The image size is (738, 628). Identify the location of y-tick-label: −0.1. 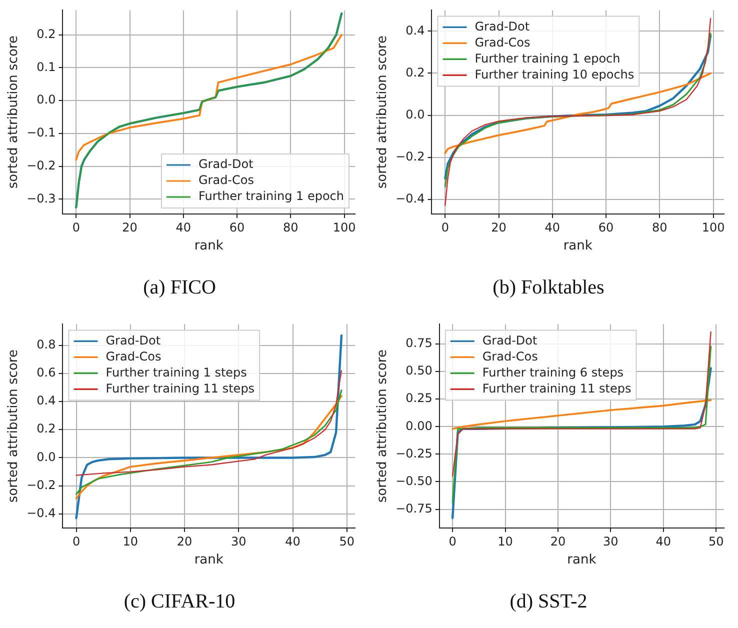
(41, 133).